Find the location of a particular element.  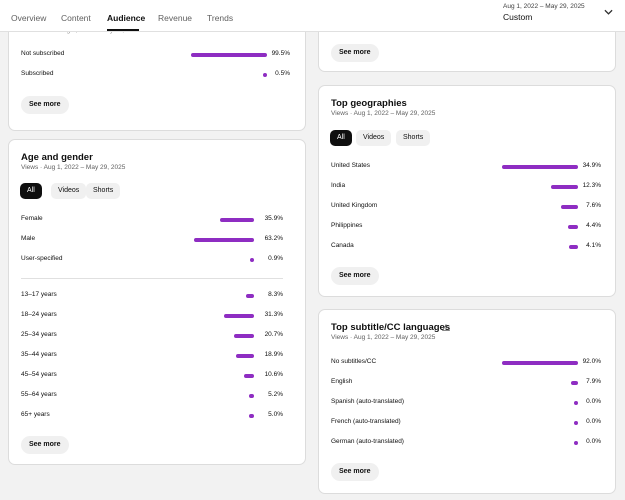

row-label: Canada is located at coordinates (342, 245).